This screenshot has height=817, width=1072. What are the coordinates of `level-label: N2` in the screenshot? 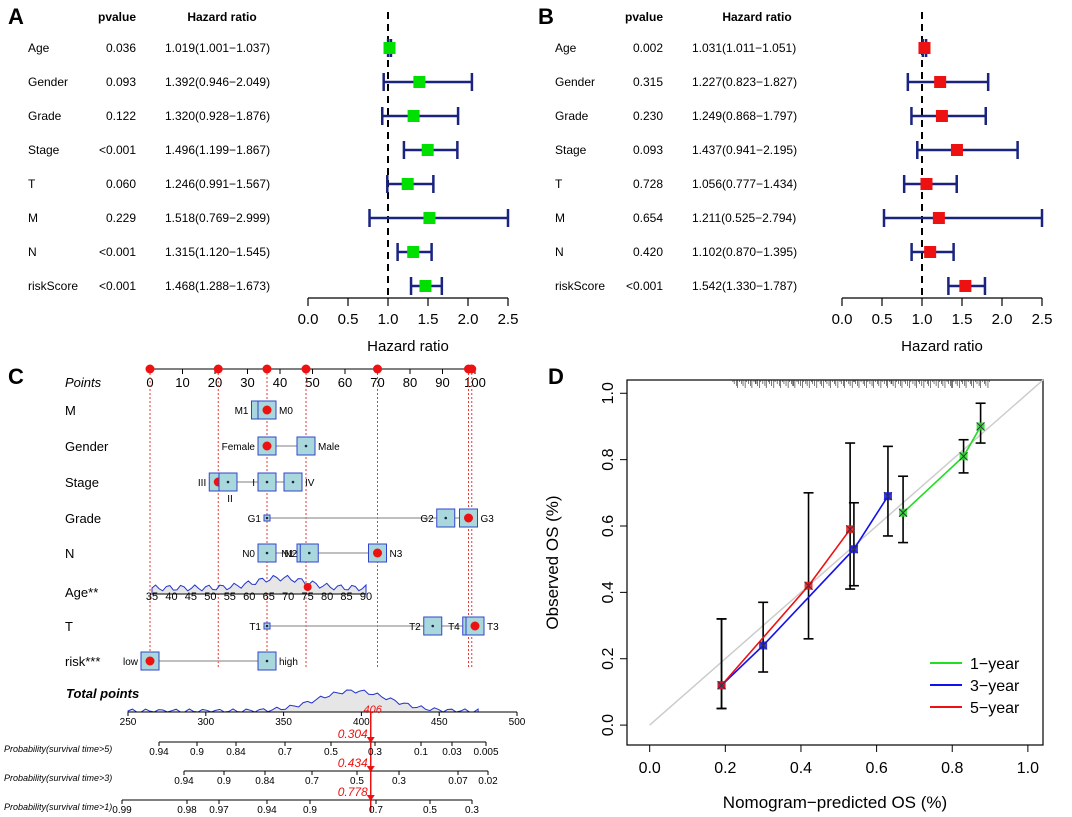 It's located at (290, 554).